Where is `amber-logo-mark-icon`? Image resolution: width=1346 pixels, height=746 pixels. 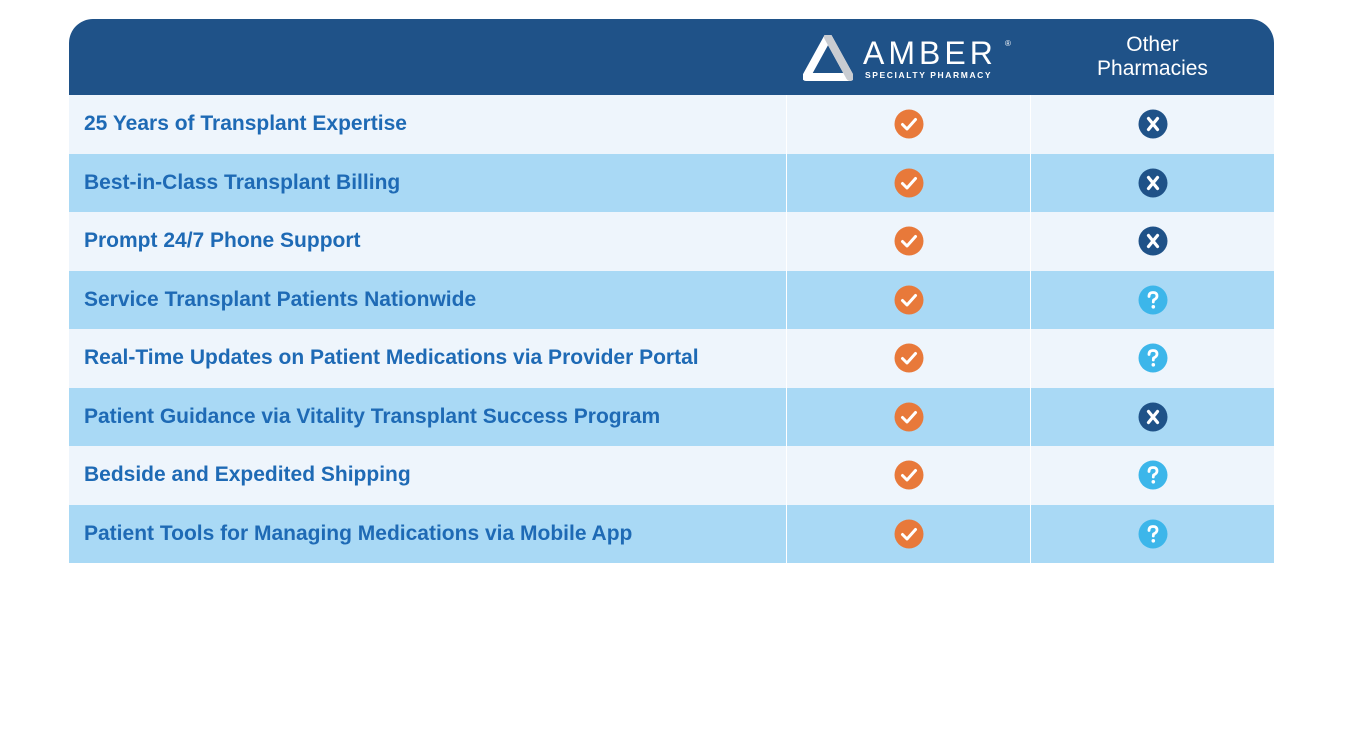 amber-logo-mark-icon is located at coordinates (828, 58).